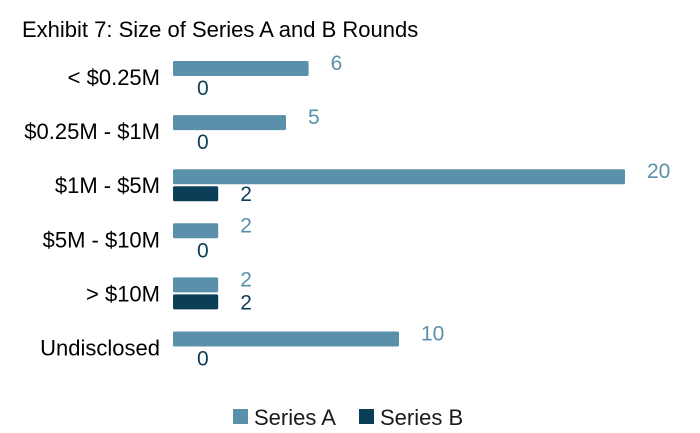 The width and height of the screenshot is (700, 433). What do you see at coordinates (220, 29) in the screenshot?
I see `chart-title: Exhibit 7: Size of Series A and B Rounds` at bounding box center [220, 29].